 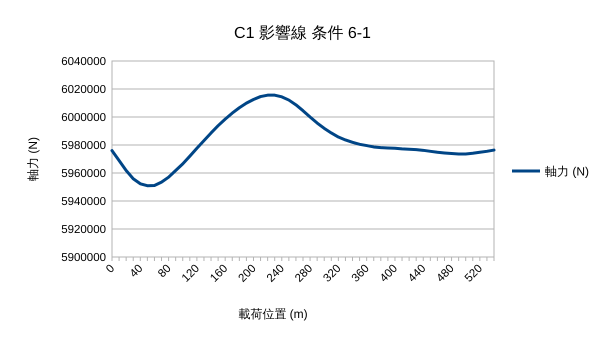 What do you see at coordinates (111, 269) in the screenshot?
I see `x-tick-label: 0` at bounding box center [111, 269].